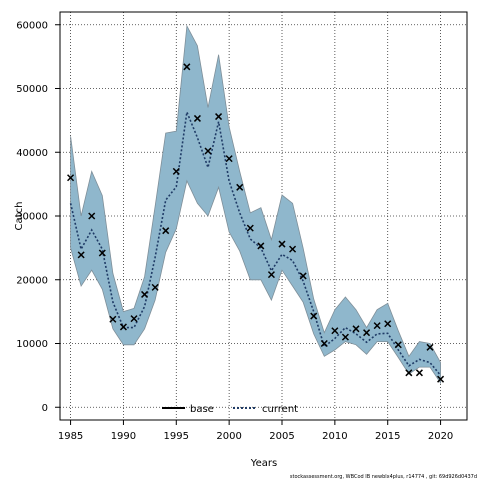 This screenshot has width=480, height=480. What do you see at coordinates (197, 118) in the screenshot?
I see `catch-point-1997` at bounding box center [197, 118].